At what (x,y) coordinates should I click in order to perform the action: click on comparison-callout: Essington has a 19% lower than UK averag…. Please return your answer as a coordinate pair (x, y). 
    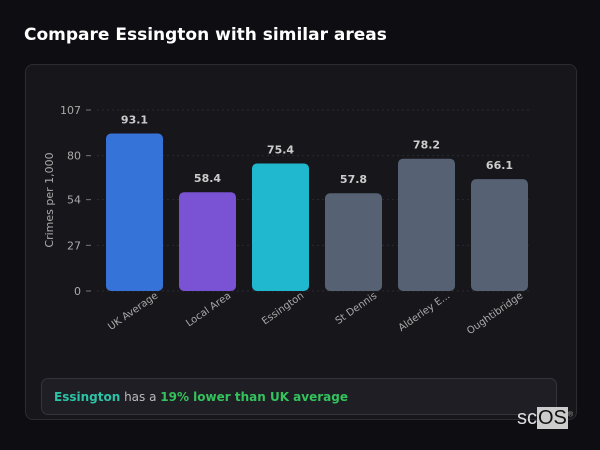
    Looking at the image, I should click on (299, 396).